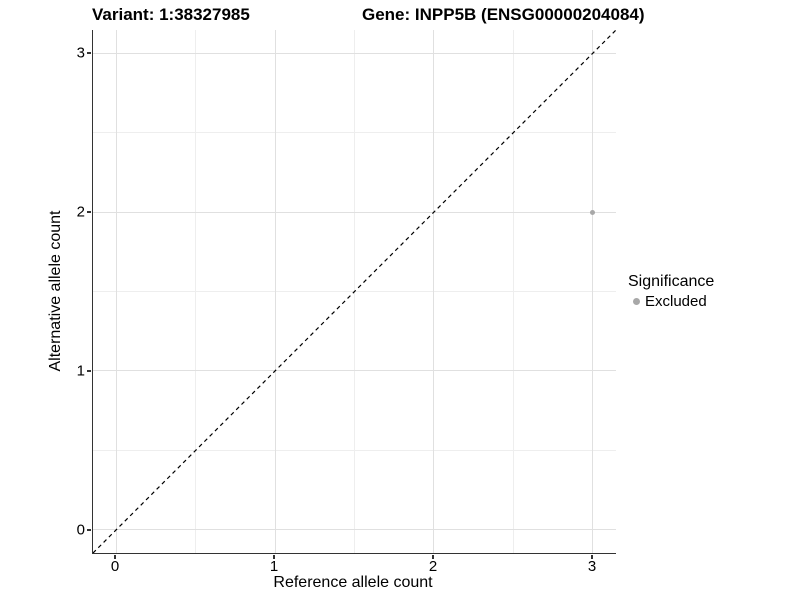  I want to click on legend-title: Significance, so click(671, 281).